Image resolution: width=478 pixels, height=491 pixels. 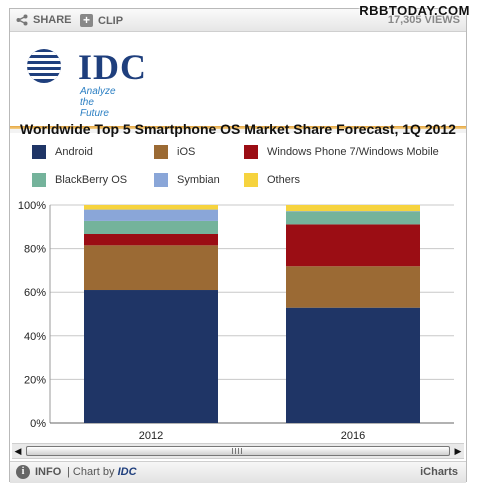 I want to click on clip-button: + CLIP, so click(x=101, y=20).